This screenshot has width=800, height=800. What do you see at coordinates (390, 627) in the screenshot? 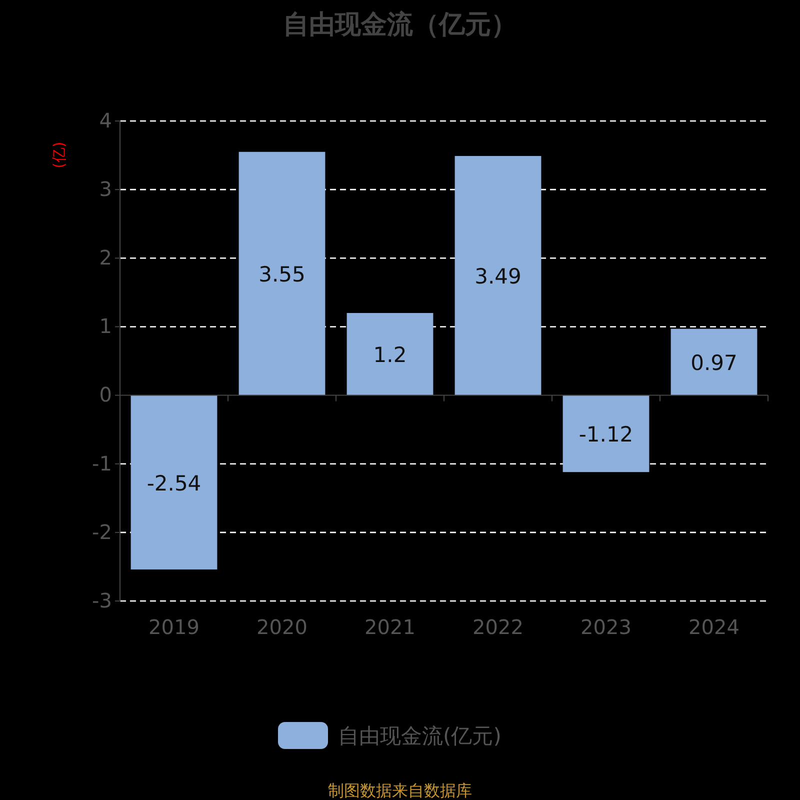
I see `x-tick-label: 2021` at bounding box center [390, 627].